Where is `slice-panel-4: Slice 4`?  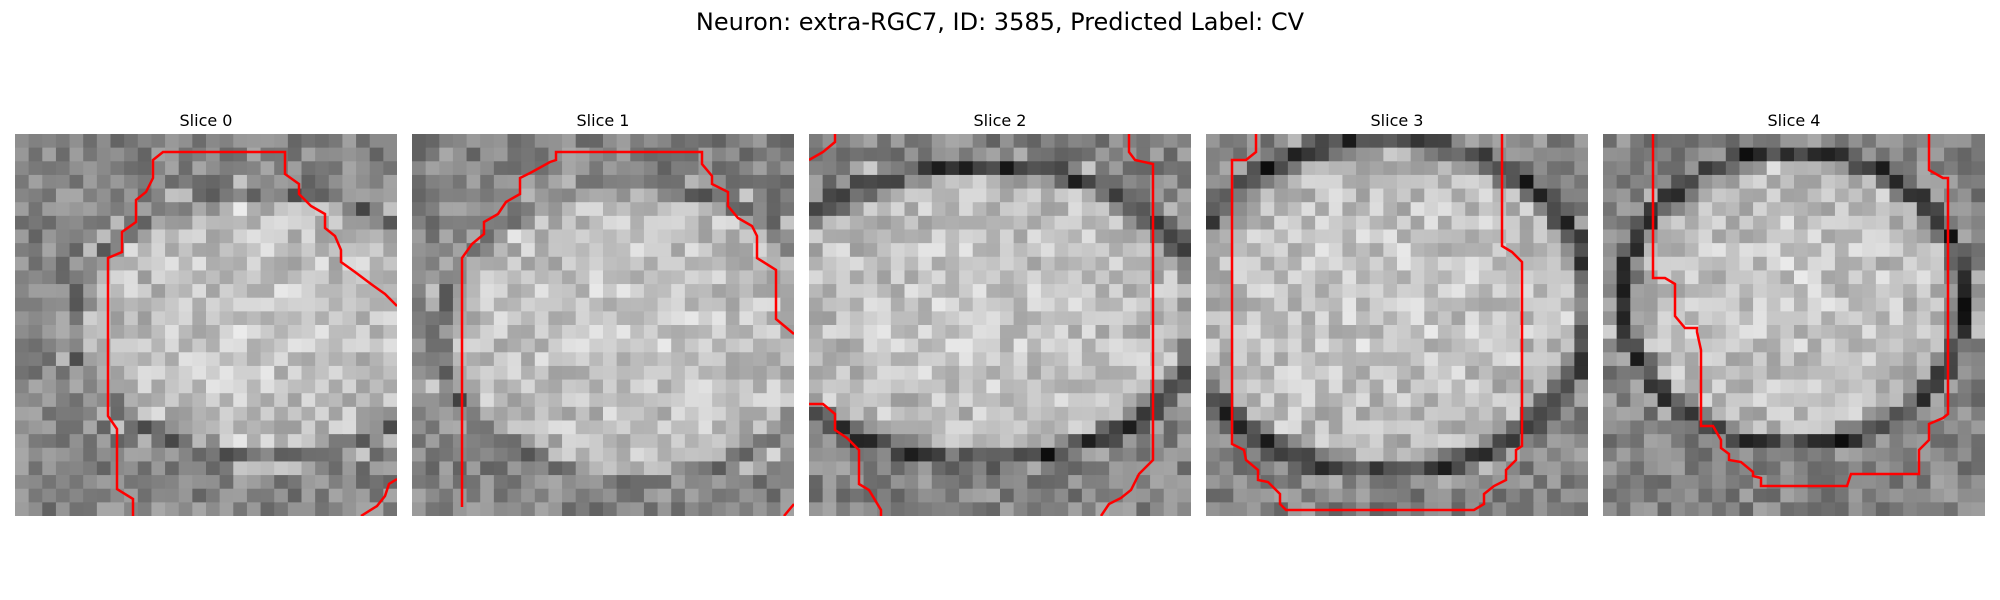
slice-panel-4: Slice 4 is located at coordinates (1794, 313).